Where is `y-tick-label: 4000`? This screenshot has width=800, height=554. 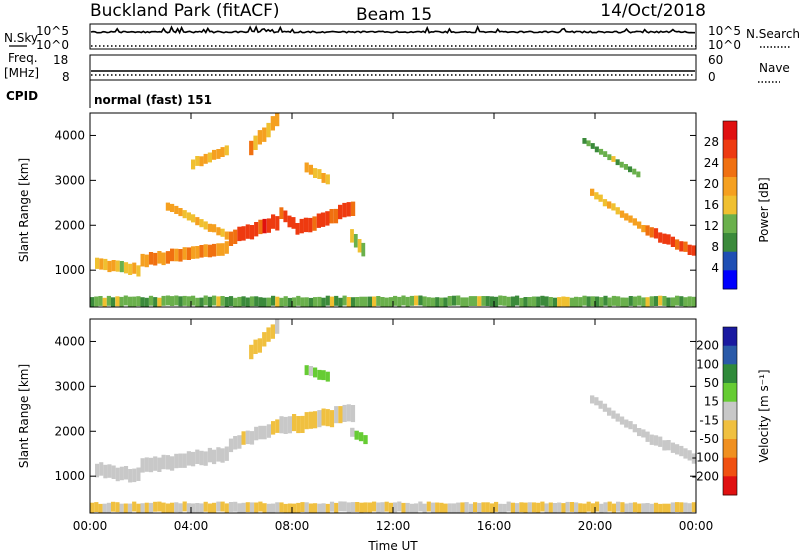
y-tick-label: 4000 is located at coordinates (69, 135).